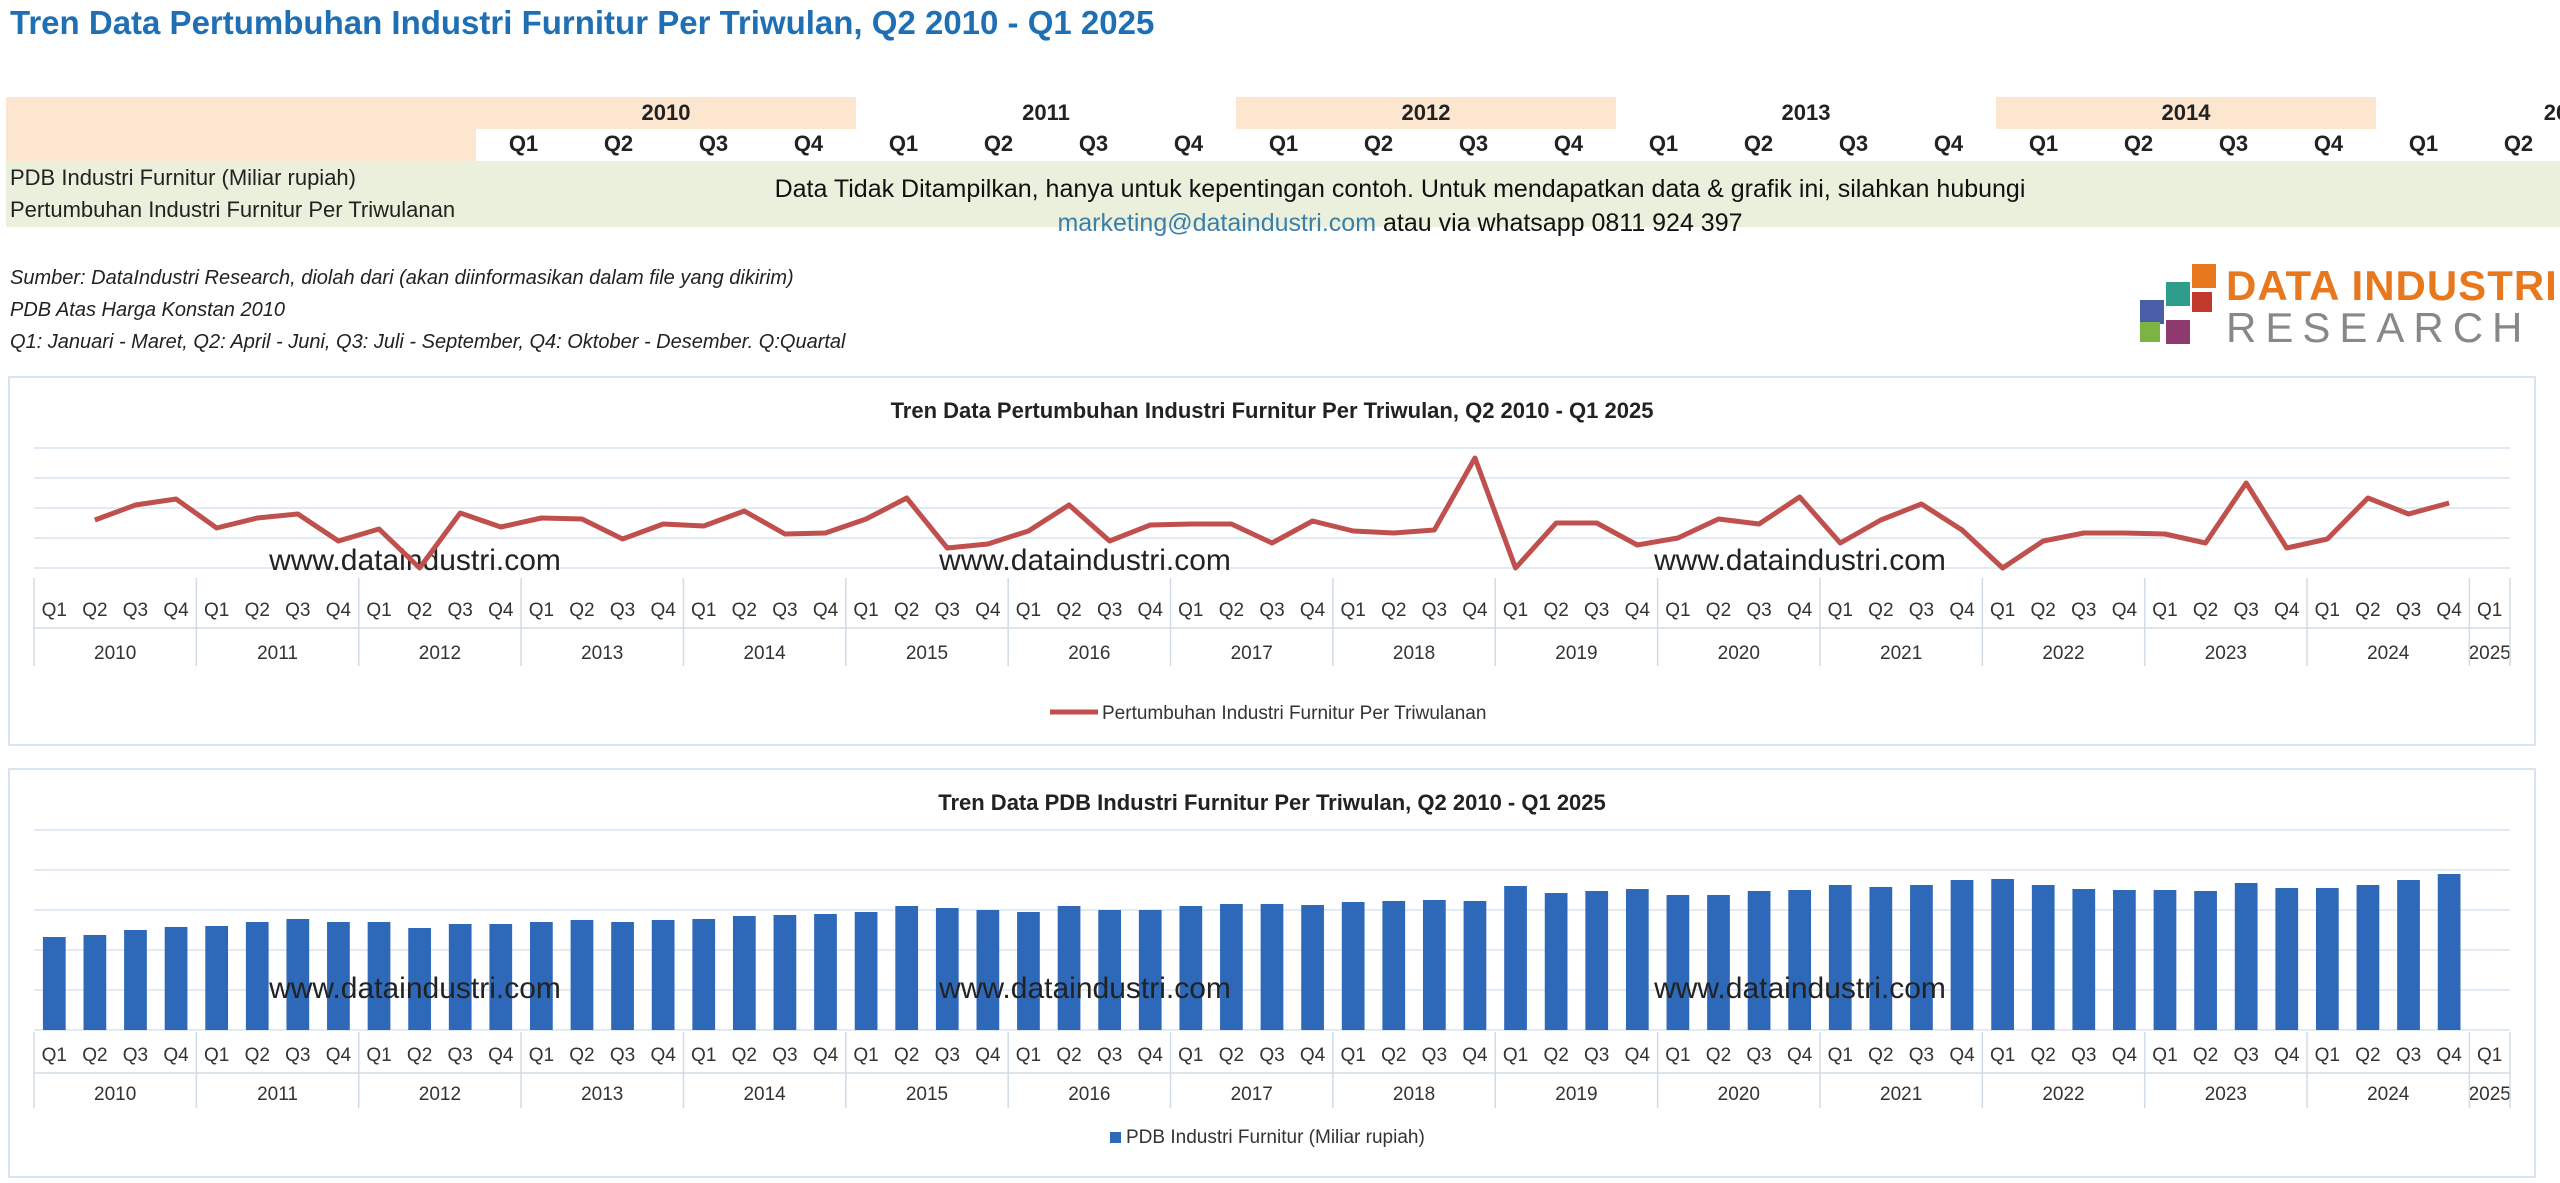 This screenshot has height=1183, width=2560. I want to click on watermark-text: www.dataindustri.com, so click(414, 988).